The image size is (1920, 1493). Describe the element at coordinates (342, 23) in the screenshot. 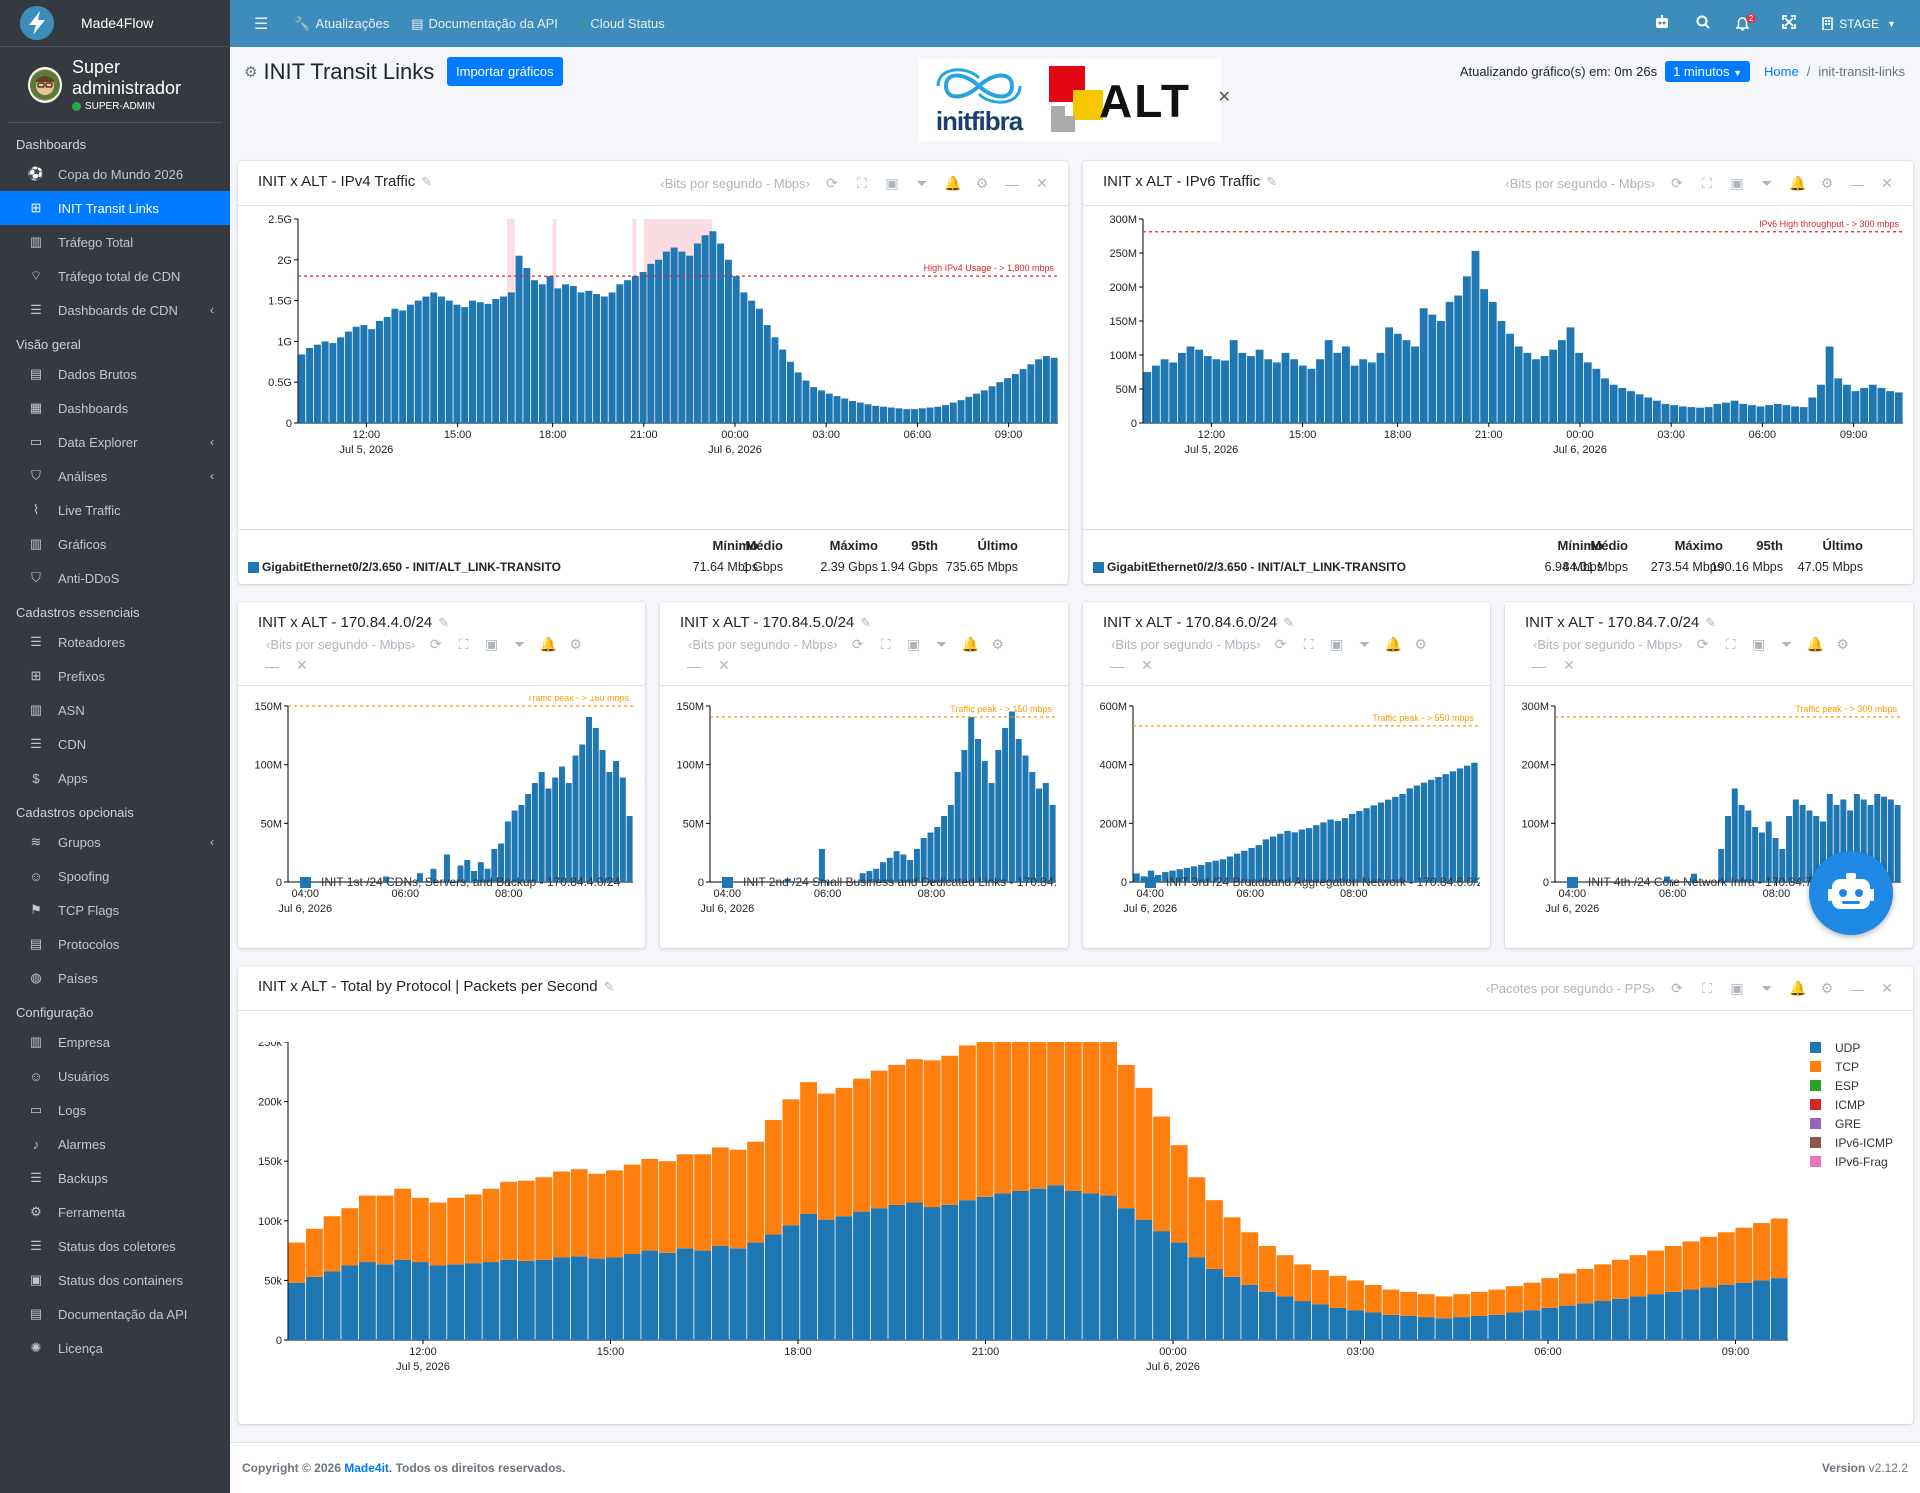

I see `nav-updates: 🔧 Atualizações` at that location.